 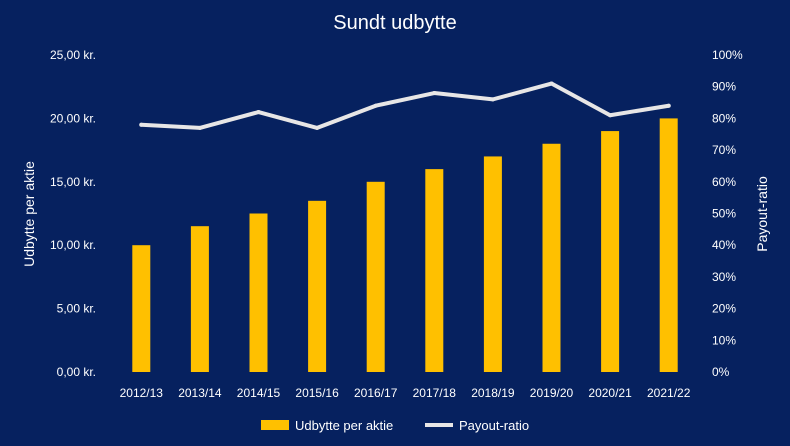 I want to click on y2-tick-label: 40%, so click(x=724, y=245).